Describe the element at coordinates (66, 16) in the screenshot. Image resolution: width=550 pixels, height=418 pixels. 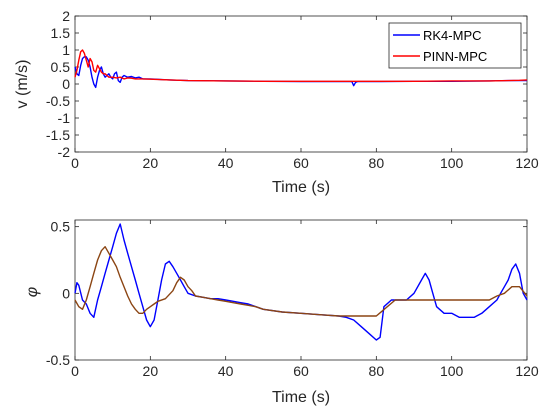
I see `velocity-y-tick-label: 2` at that location.